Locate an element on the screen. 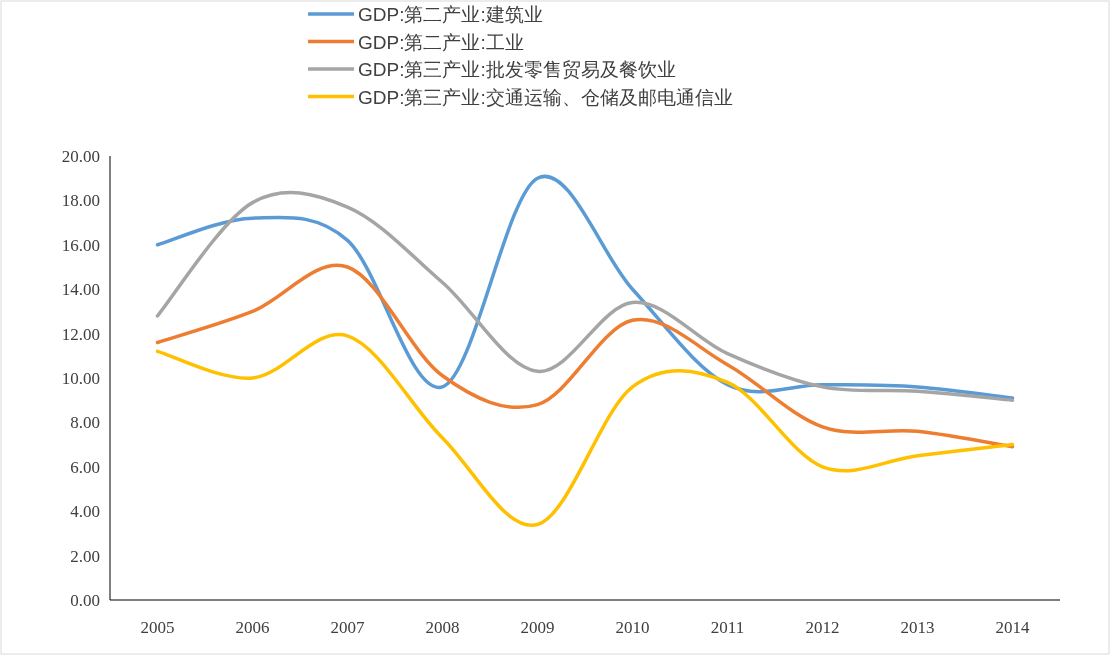  x-tick-label: 2013 is located at coordinates (917, 627).